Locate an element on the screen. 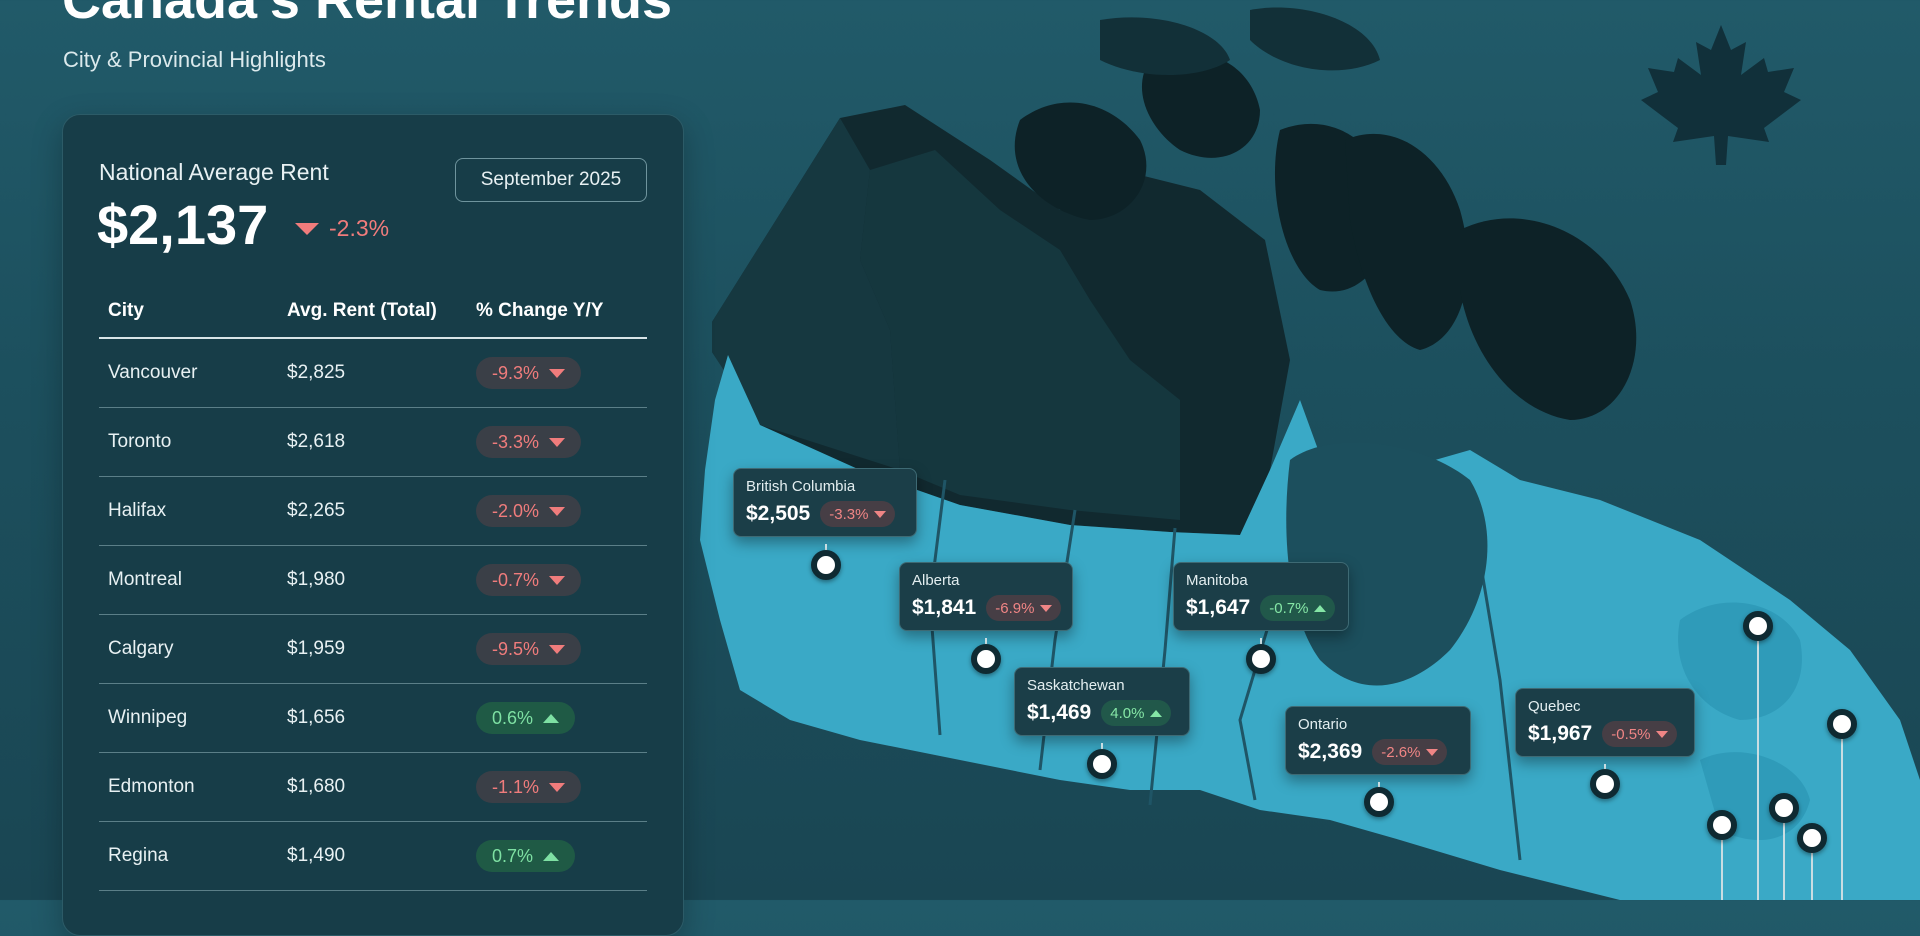 This screenshot has height=936, width=1920. period-selector-button: September 2025 is located at coordinates (551, 180).